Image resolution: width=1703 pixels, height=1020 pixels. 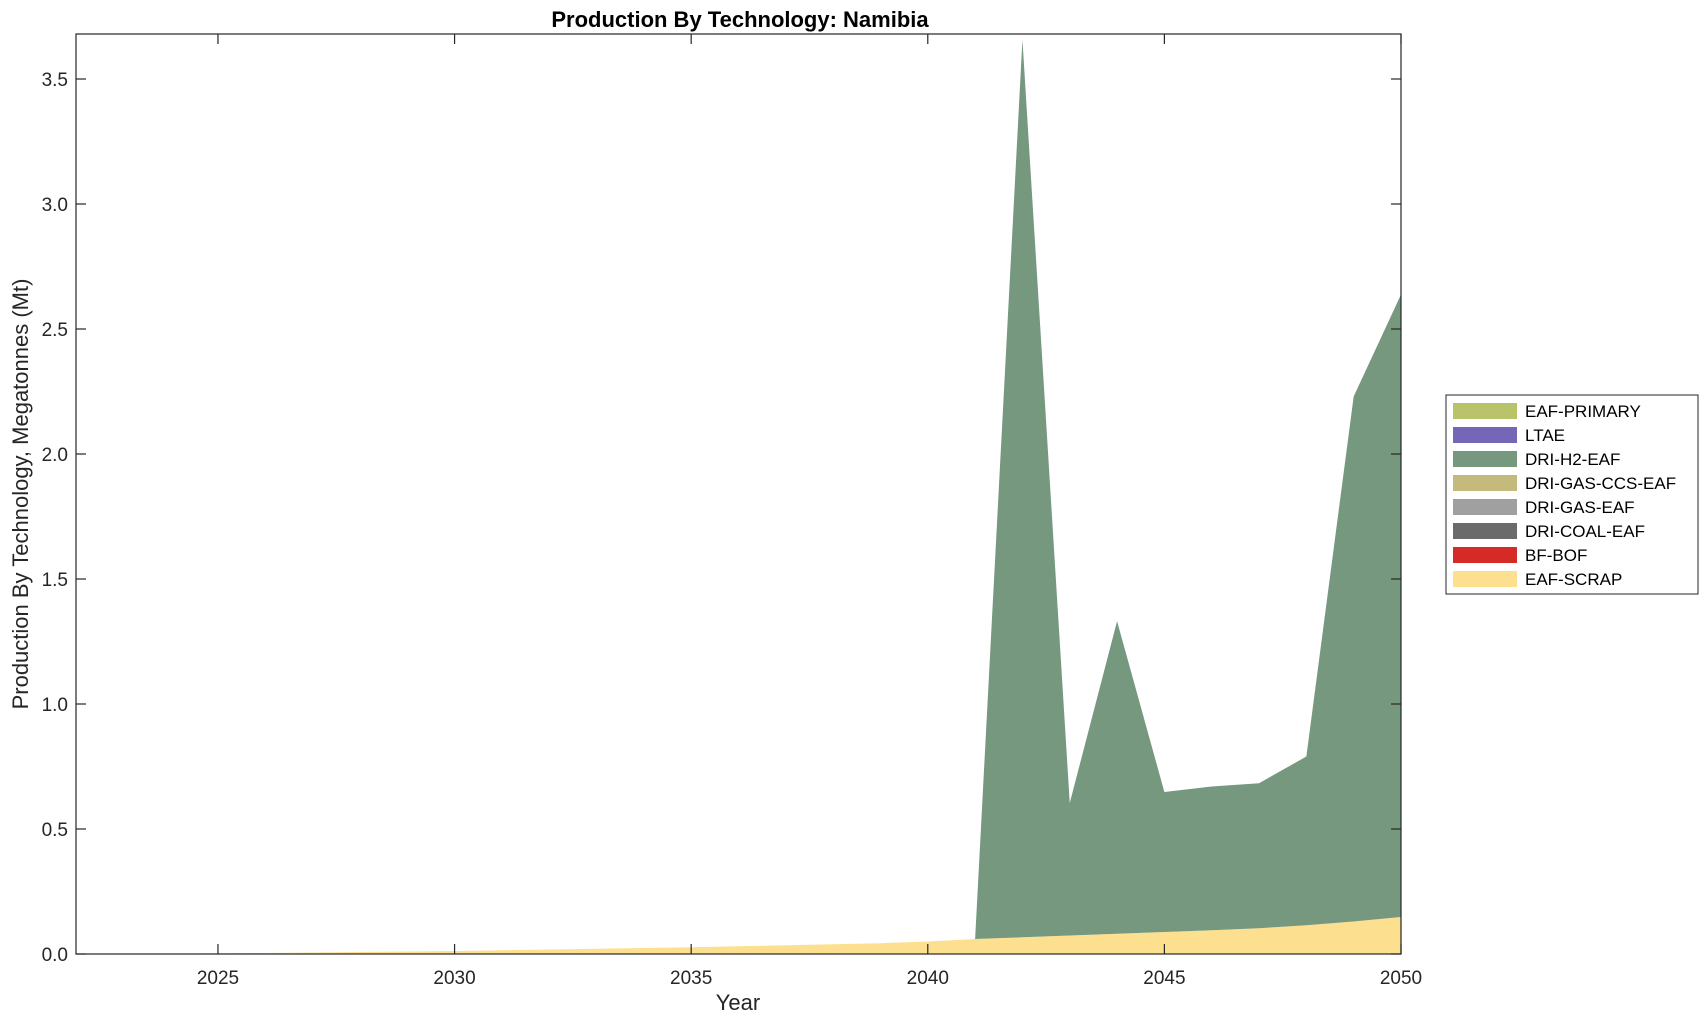 I want to click on legend-label: BF-BOF, so click(x=1556, y=555).